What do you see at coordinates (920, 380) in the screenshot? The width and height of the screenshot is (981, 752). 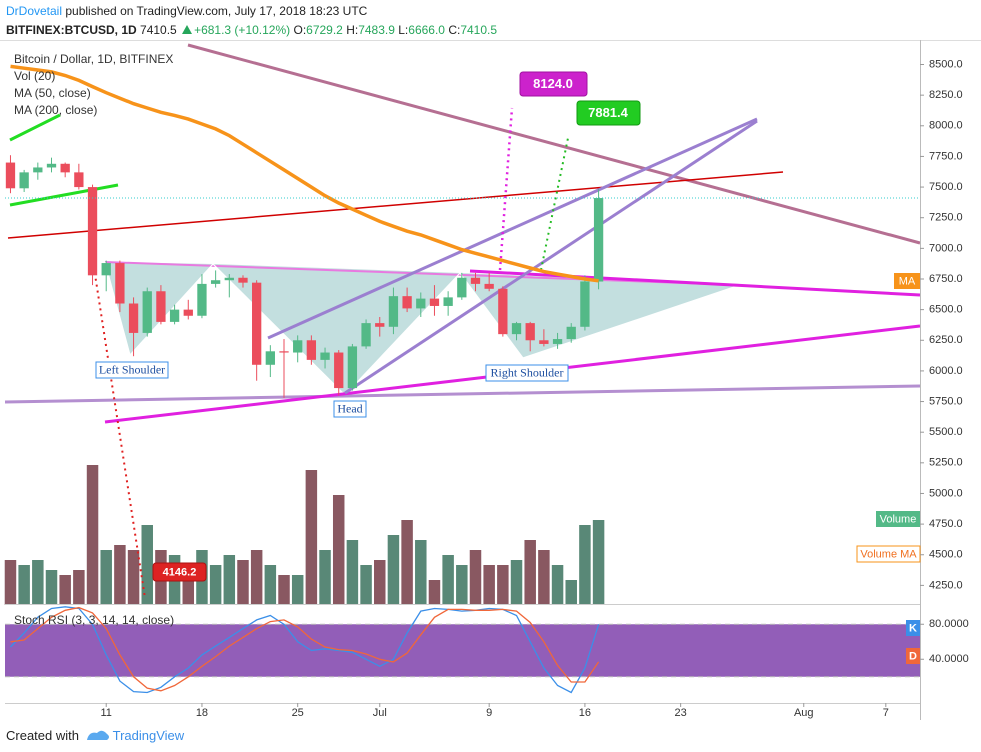 I see `price-axis-line` at bounding box center [920, 380].